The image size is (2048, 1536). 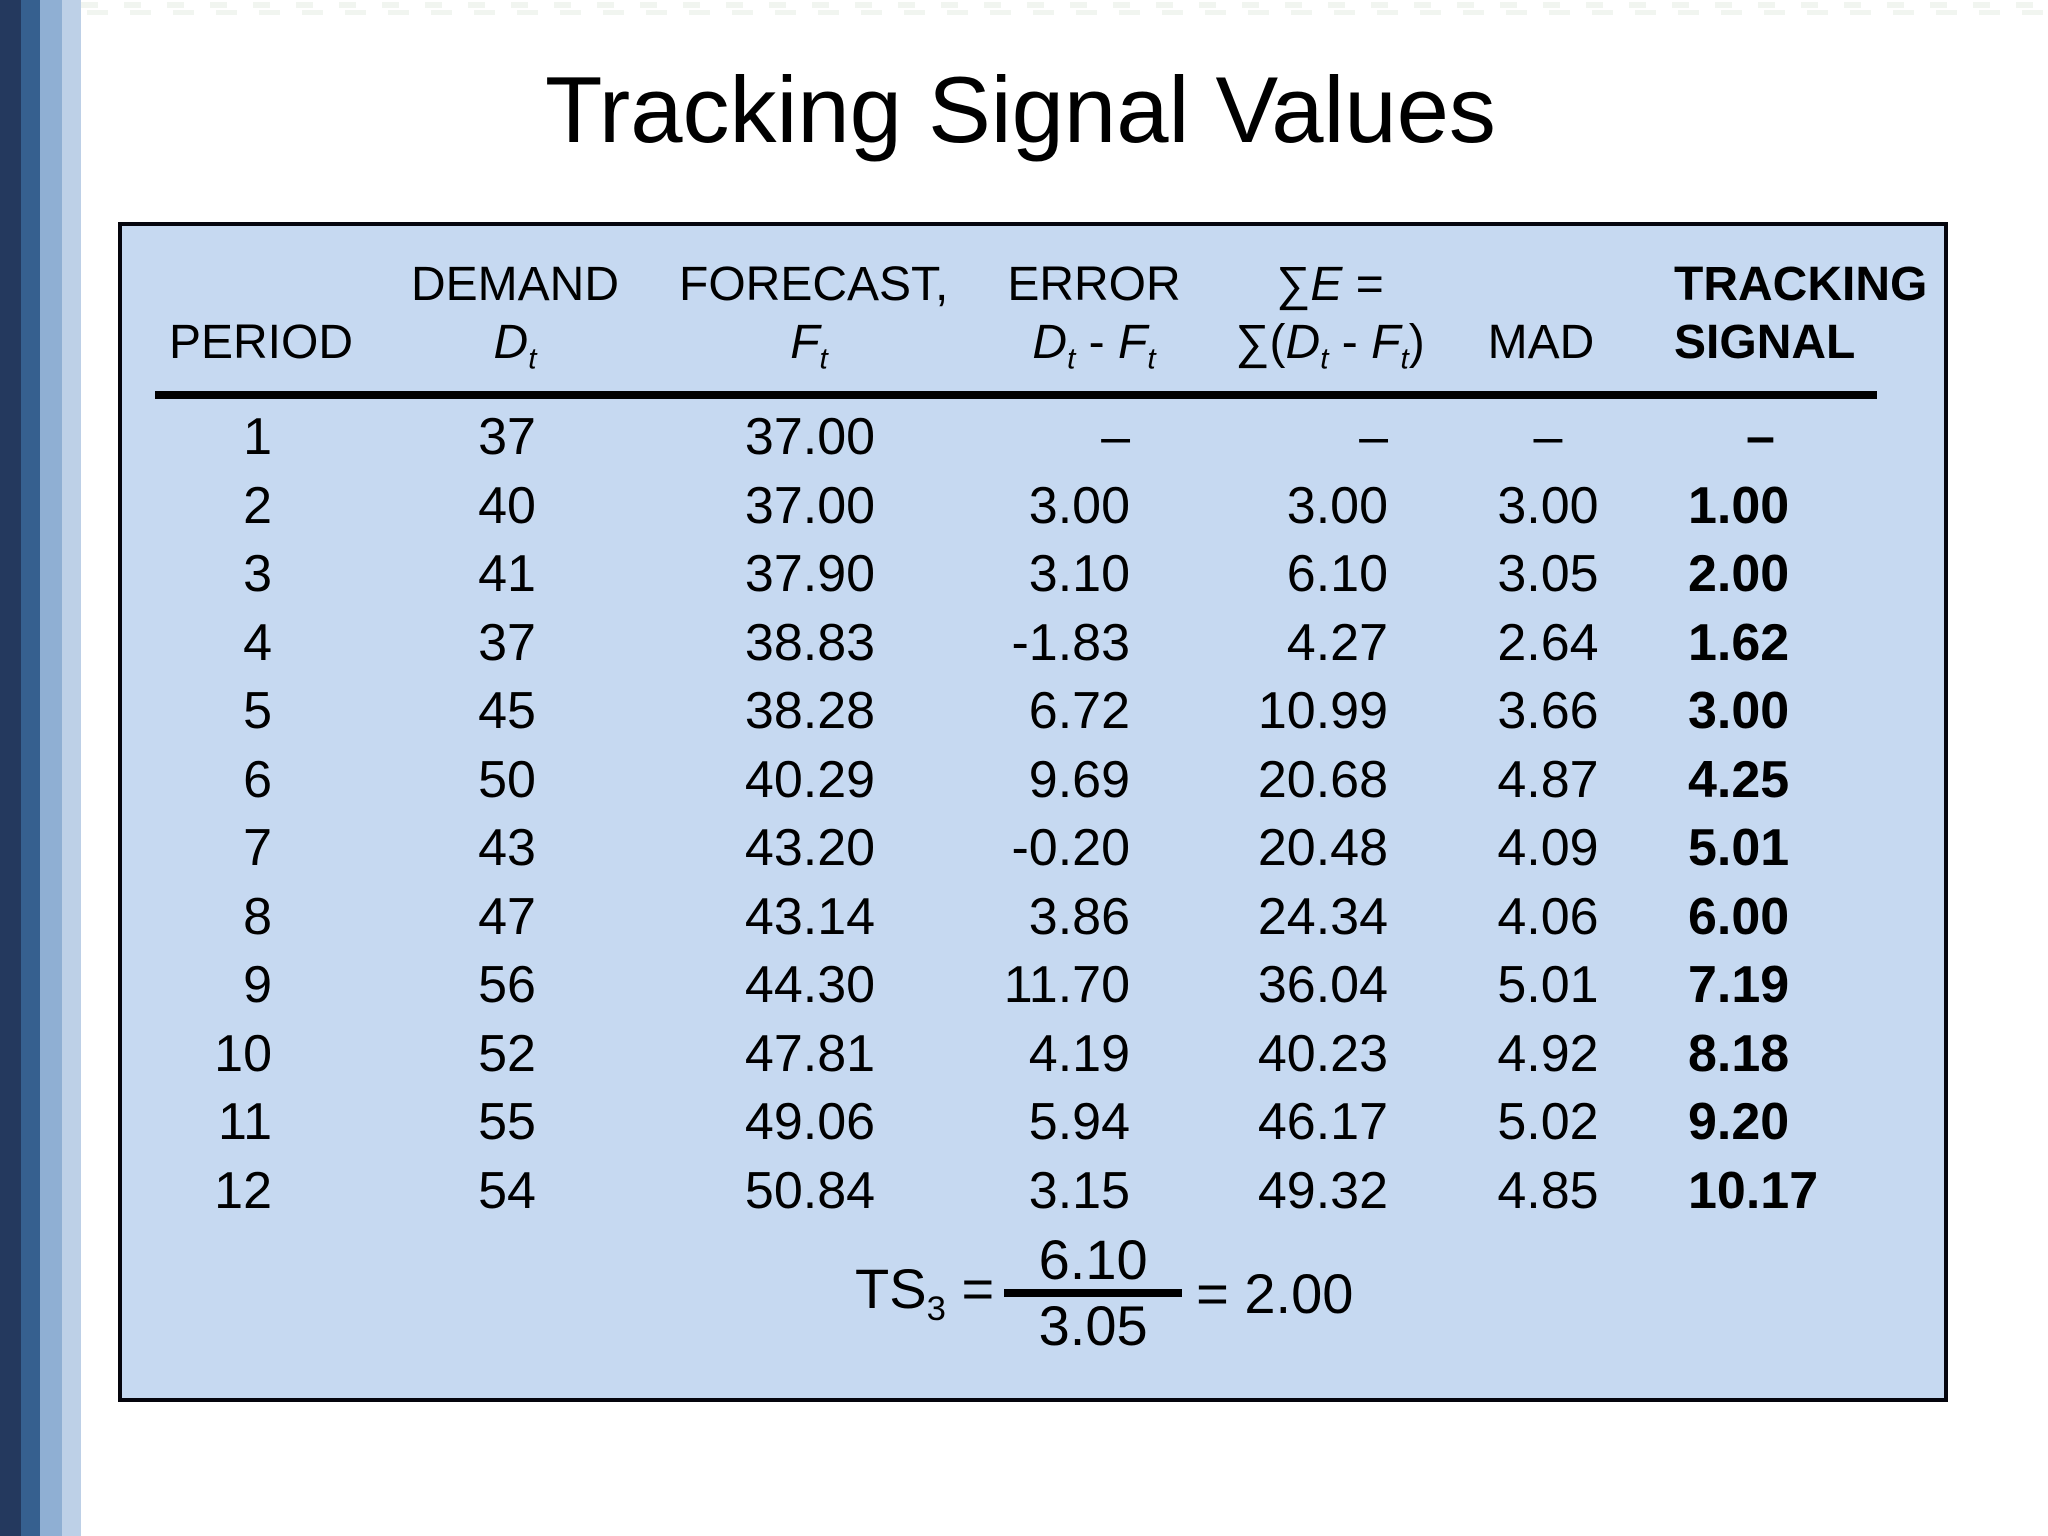 What do you see at coordinates (1739, 642) in the screenshot?
I see `table-cell: 1.62` at bounding box center [1739, 642].